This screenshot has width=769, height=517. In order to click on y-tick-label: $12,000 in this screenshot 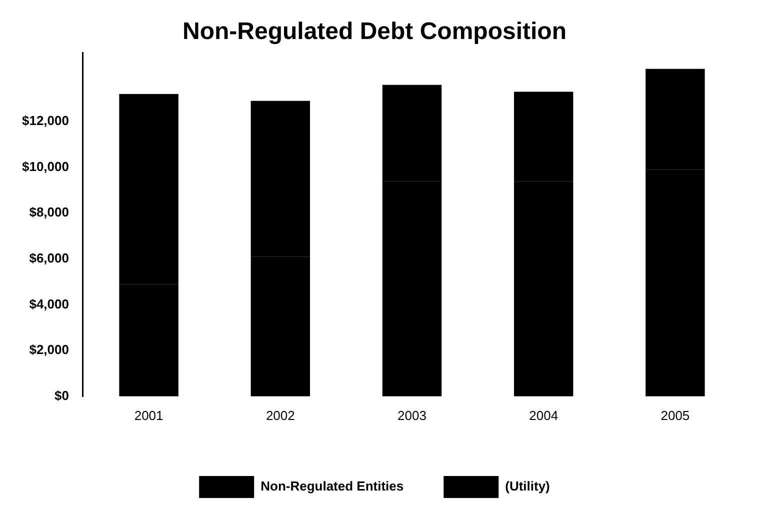, I will do `click(45, 120)`.